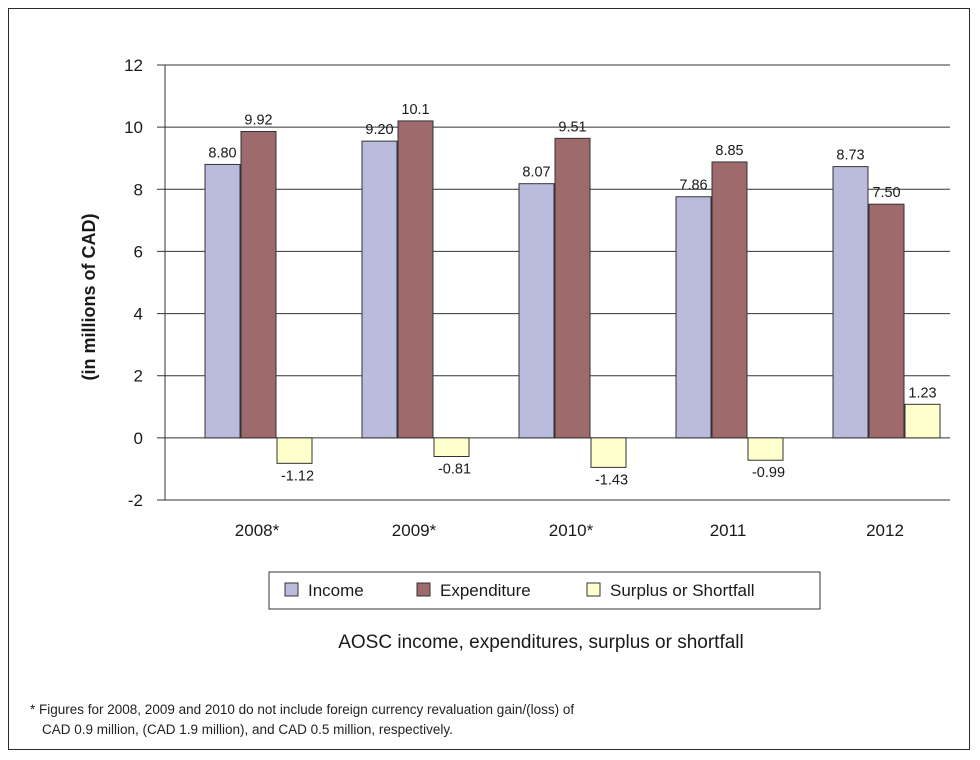 The height and width of the screenshot is (760, 980). I want to click on x-tick-label: 2010*, so click(571, 530).